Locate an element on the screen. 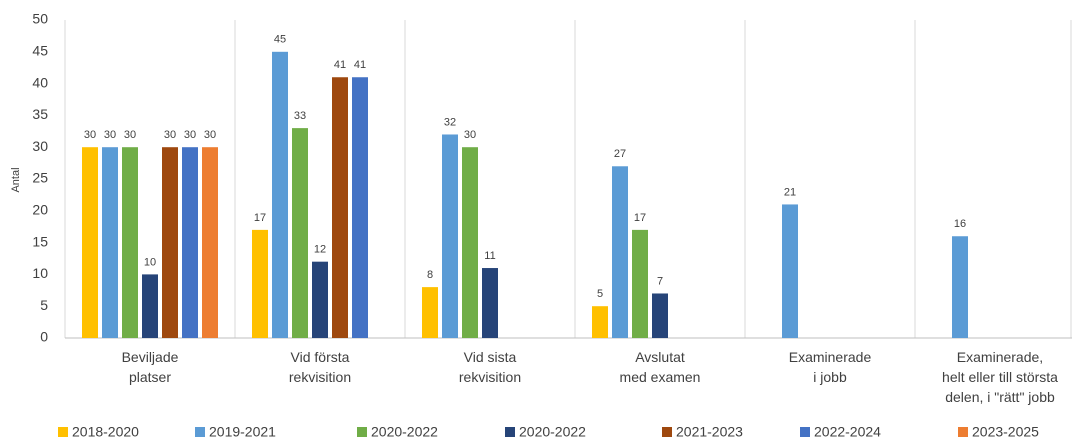 This screenshot has height=440, width=1072. data-label: 45 is located at coordinates (280, 40).